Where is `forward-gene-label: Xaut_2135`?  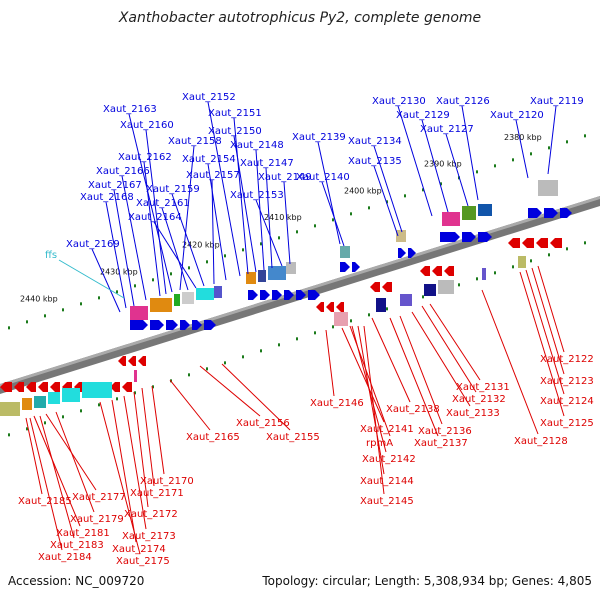
forward-gene-label: Xaut_2135 is located at coordinates (375, 161).